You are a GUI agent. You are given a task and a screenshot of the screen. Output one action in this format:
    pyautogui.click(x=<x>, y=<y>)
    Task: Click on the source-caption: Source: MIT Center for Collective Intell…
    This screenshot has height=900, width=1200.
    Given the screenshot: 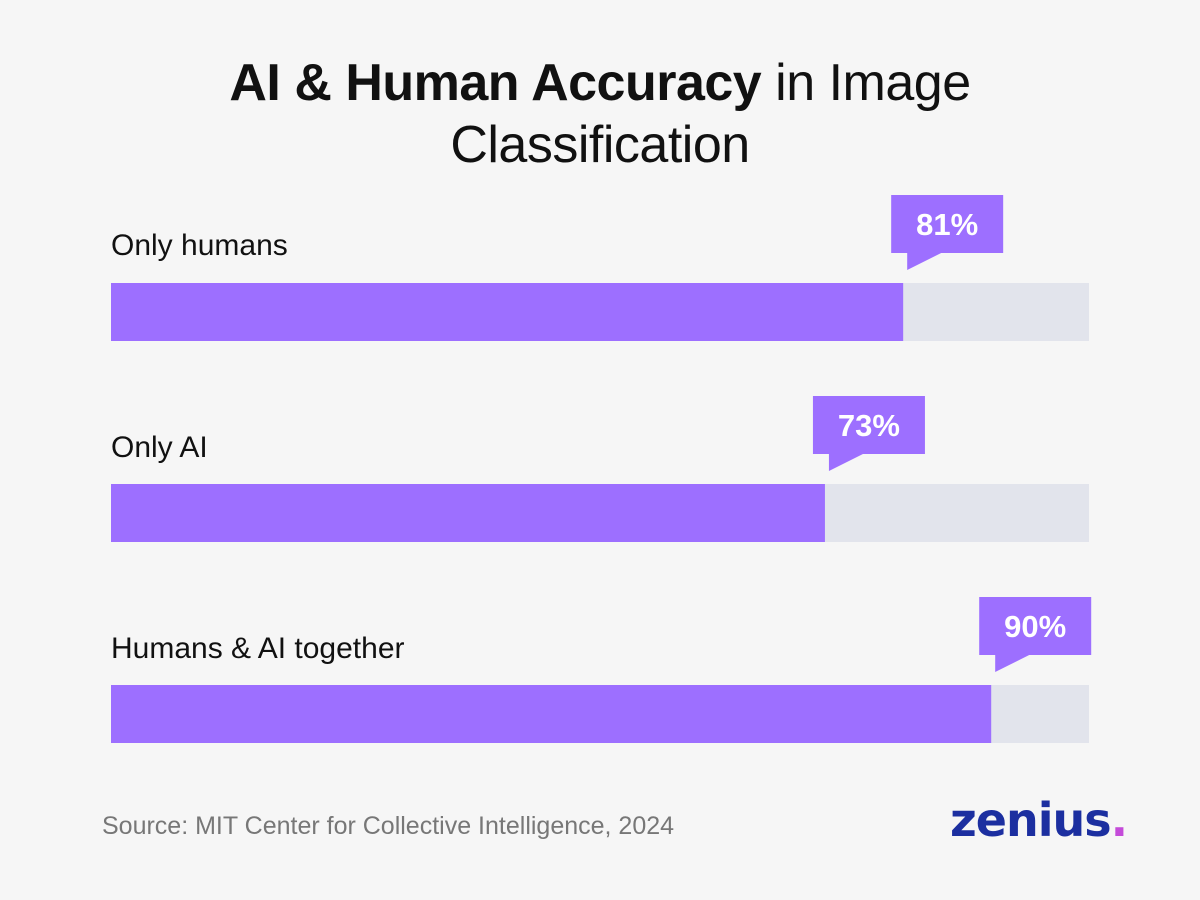 What is the action you would take?
    pyautogui.click(x=388, y=826)
    